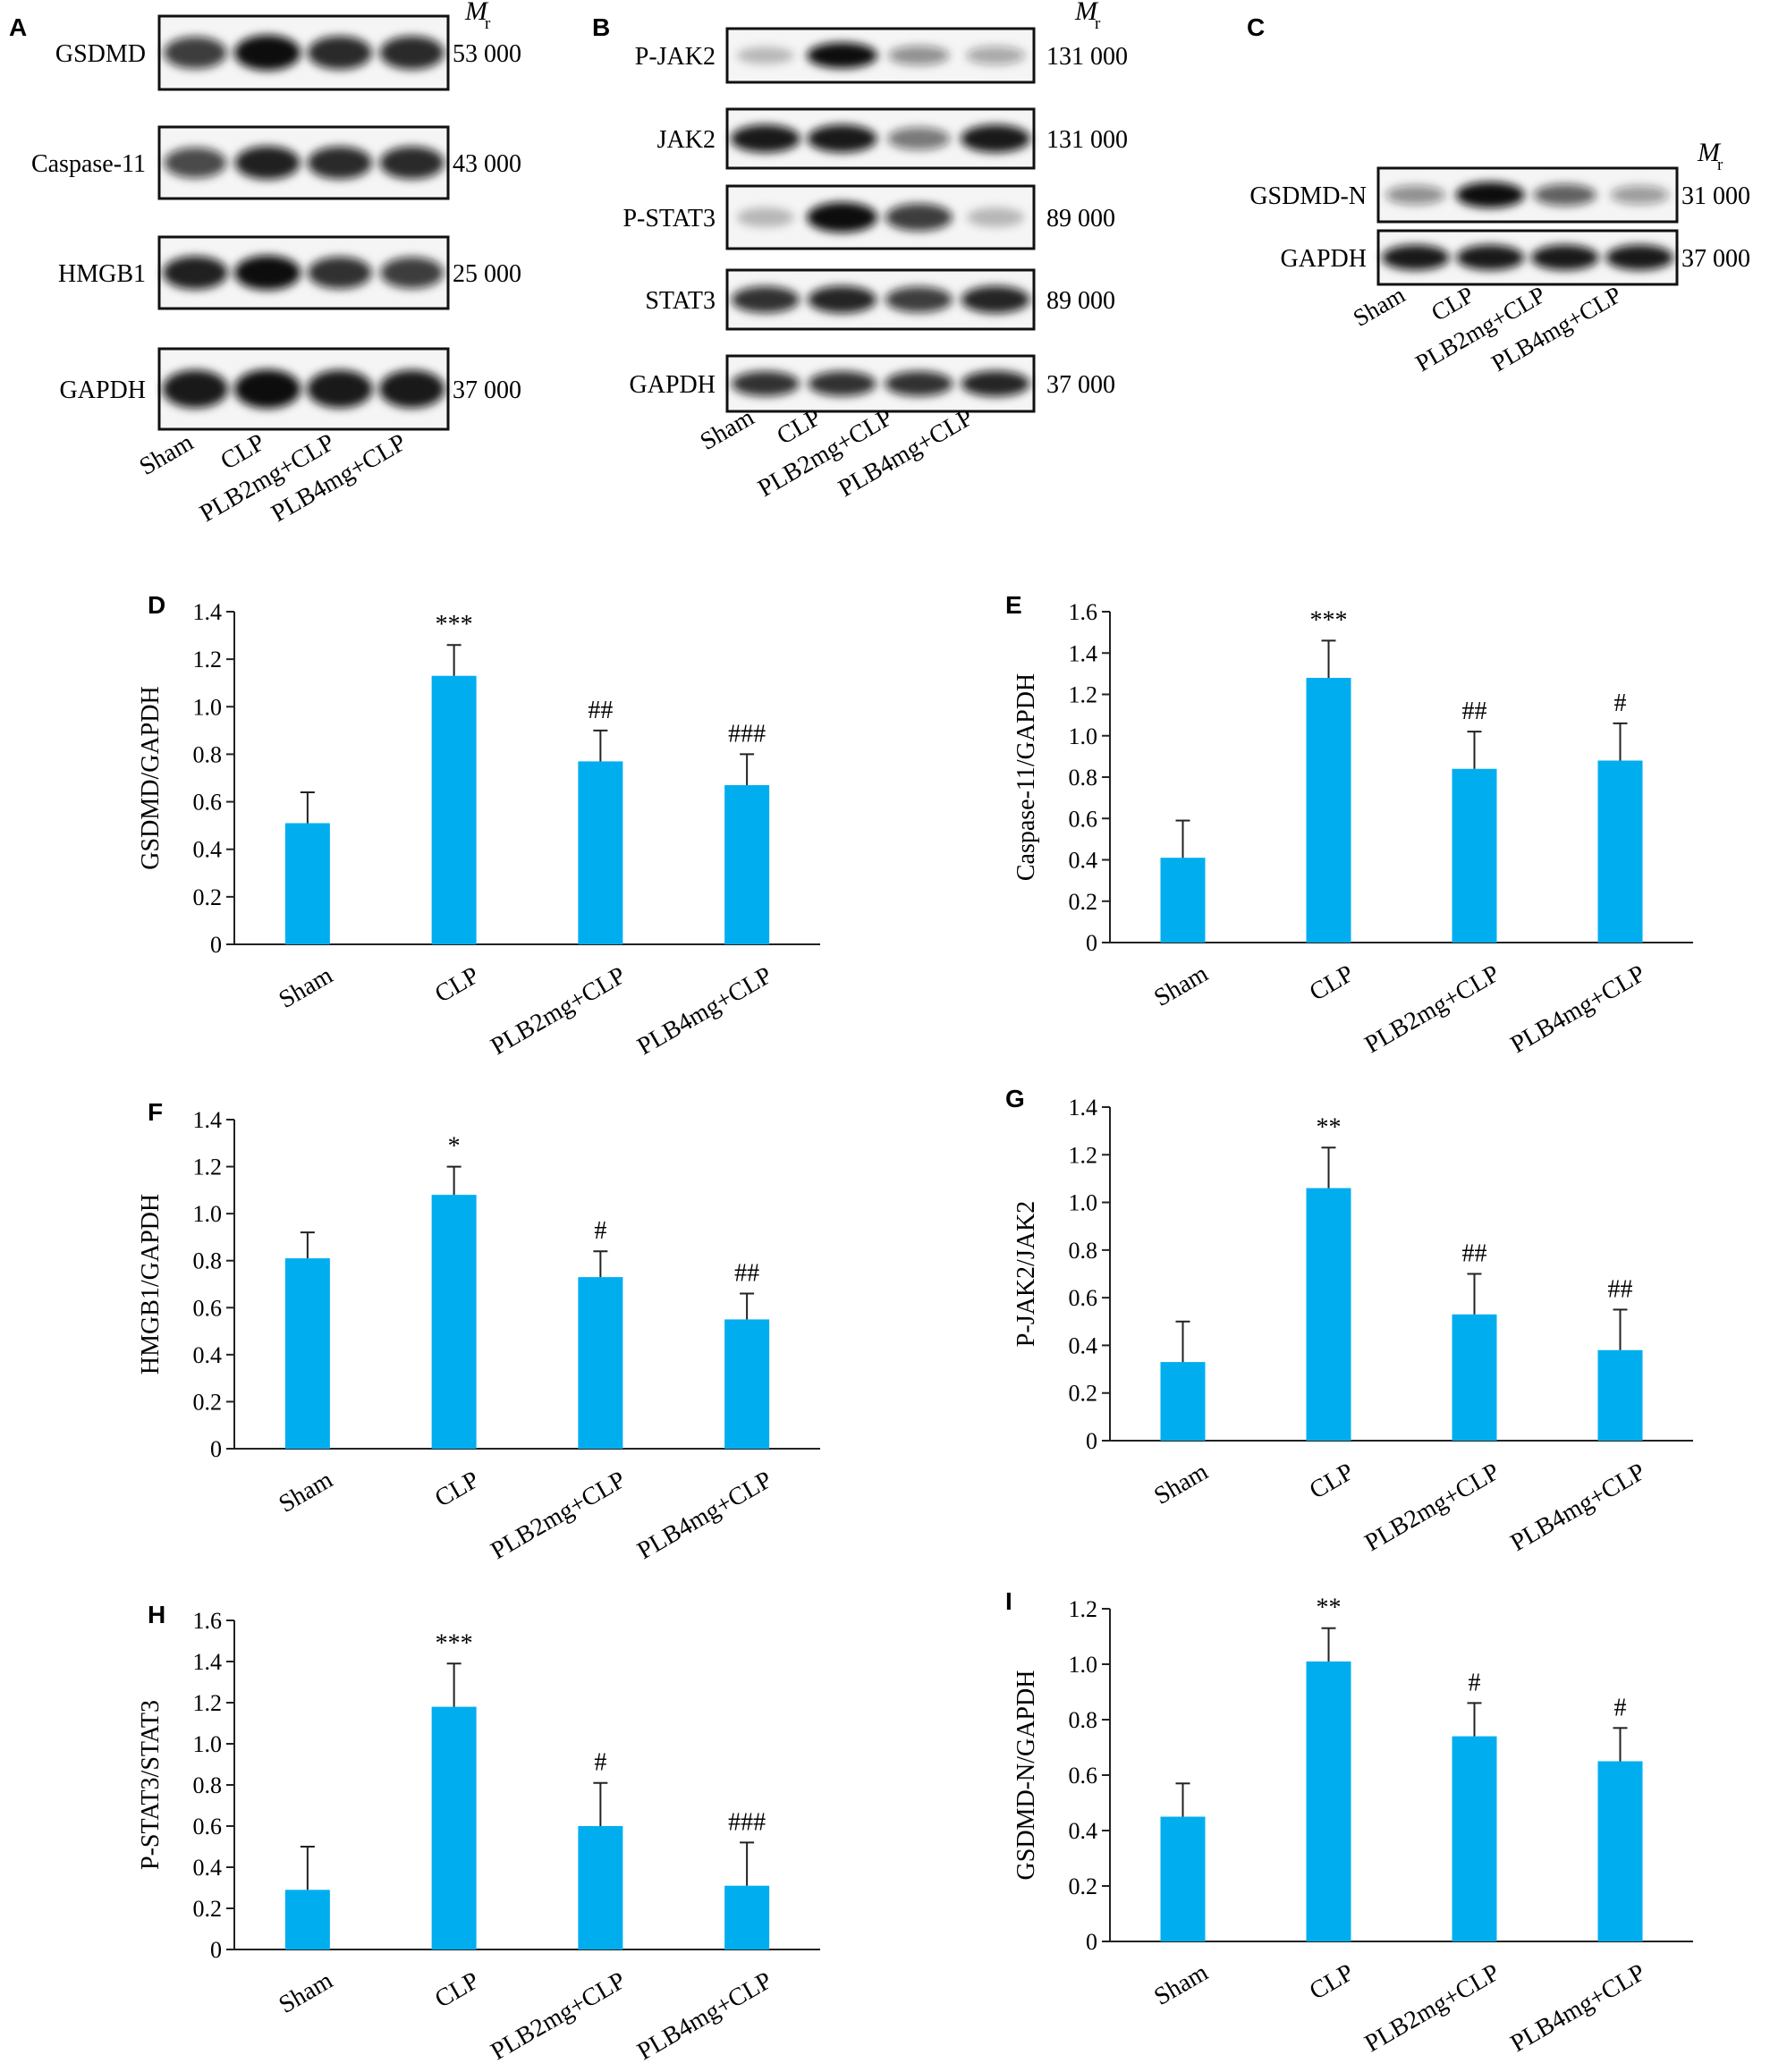  I want to click on protein-label: JAK2, so click(687, 140).